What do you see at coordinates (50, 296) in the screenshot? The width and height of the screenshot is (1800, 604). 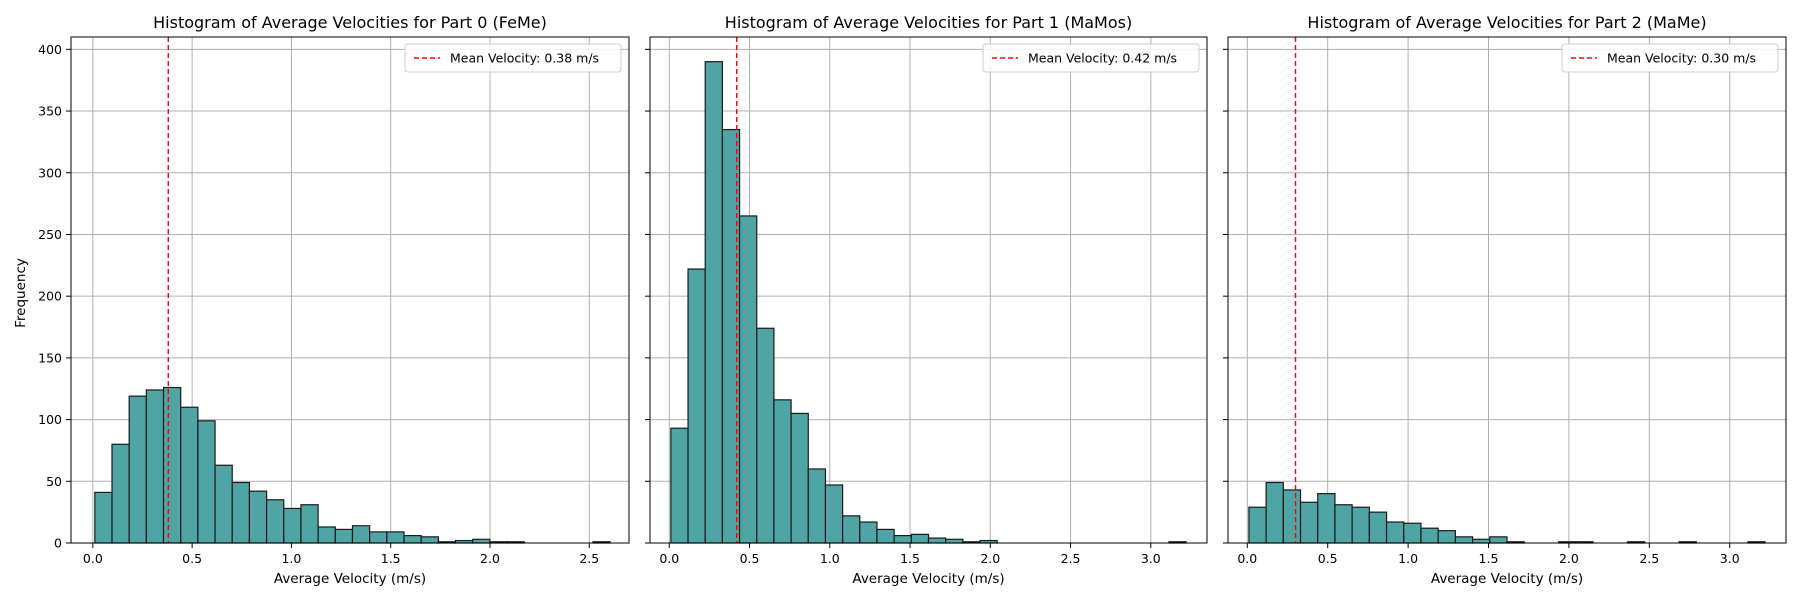 I see `y-tick-label: 200` at bounding box center [50, 296].